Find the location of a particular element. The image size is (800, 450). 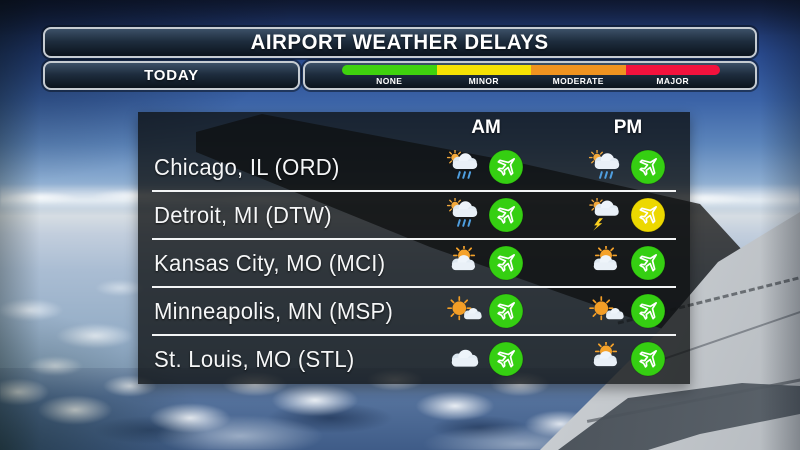

legend-segment-moderate is located at coordinates (578, 70).